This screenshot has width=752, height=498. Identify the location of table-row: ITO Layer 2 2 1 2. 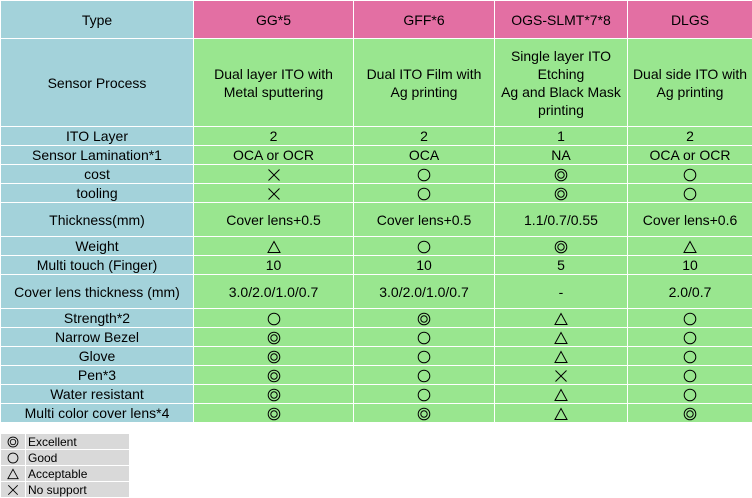
(376, 136).